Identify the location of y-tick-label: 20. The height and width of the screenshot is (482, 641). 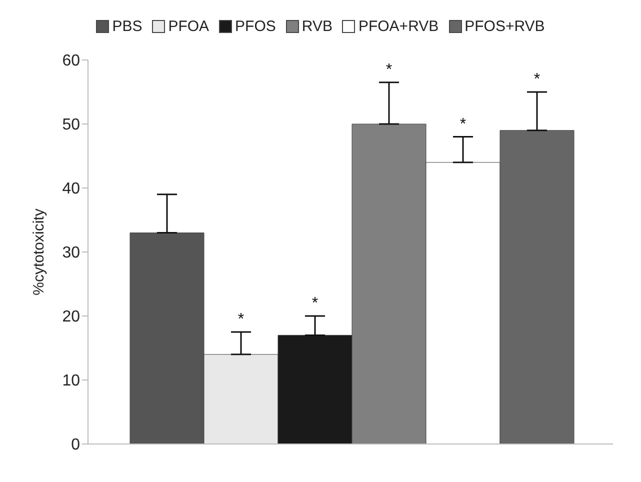
(71, 317).